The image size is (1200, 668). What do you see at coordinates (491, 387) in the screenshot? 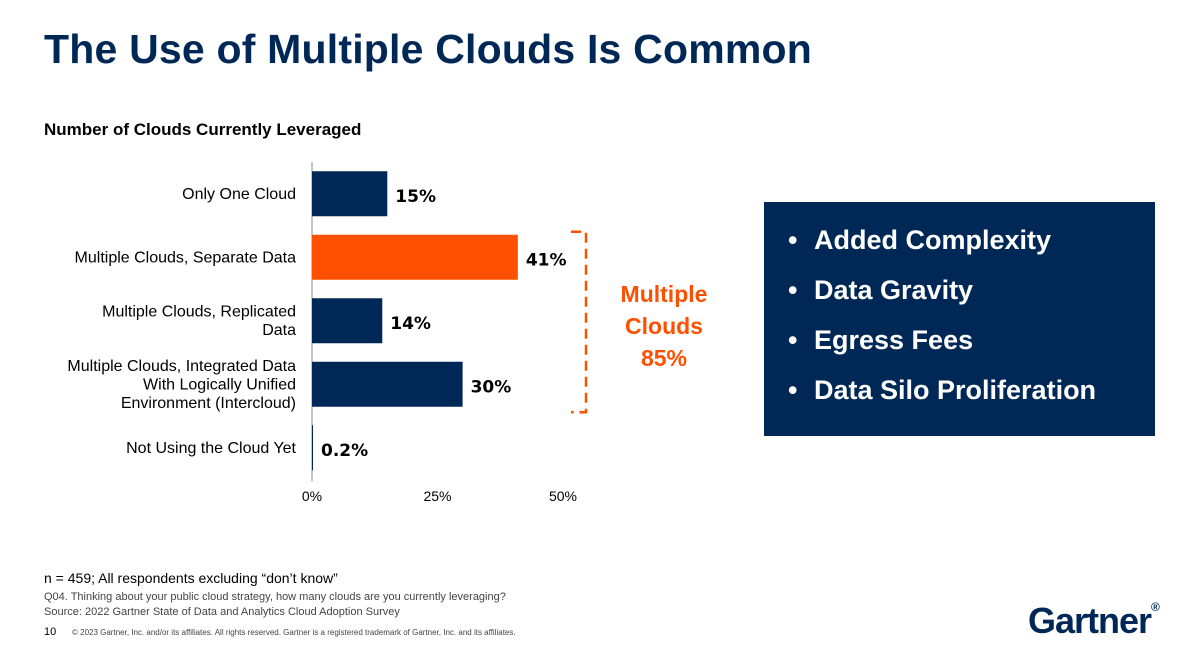
I see `data-label: 30%` at bounding box center [491, 387].